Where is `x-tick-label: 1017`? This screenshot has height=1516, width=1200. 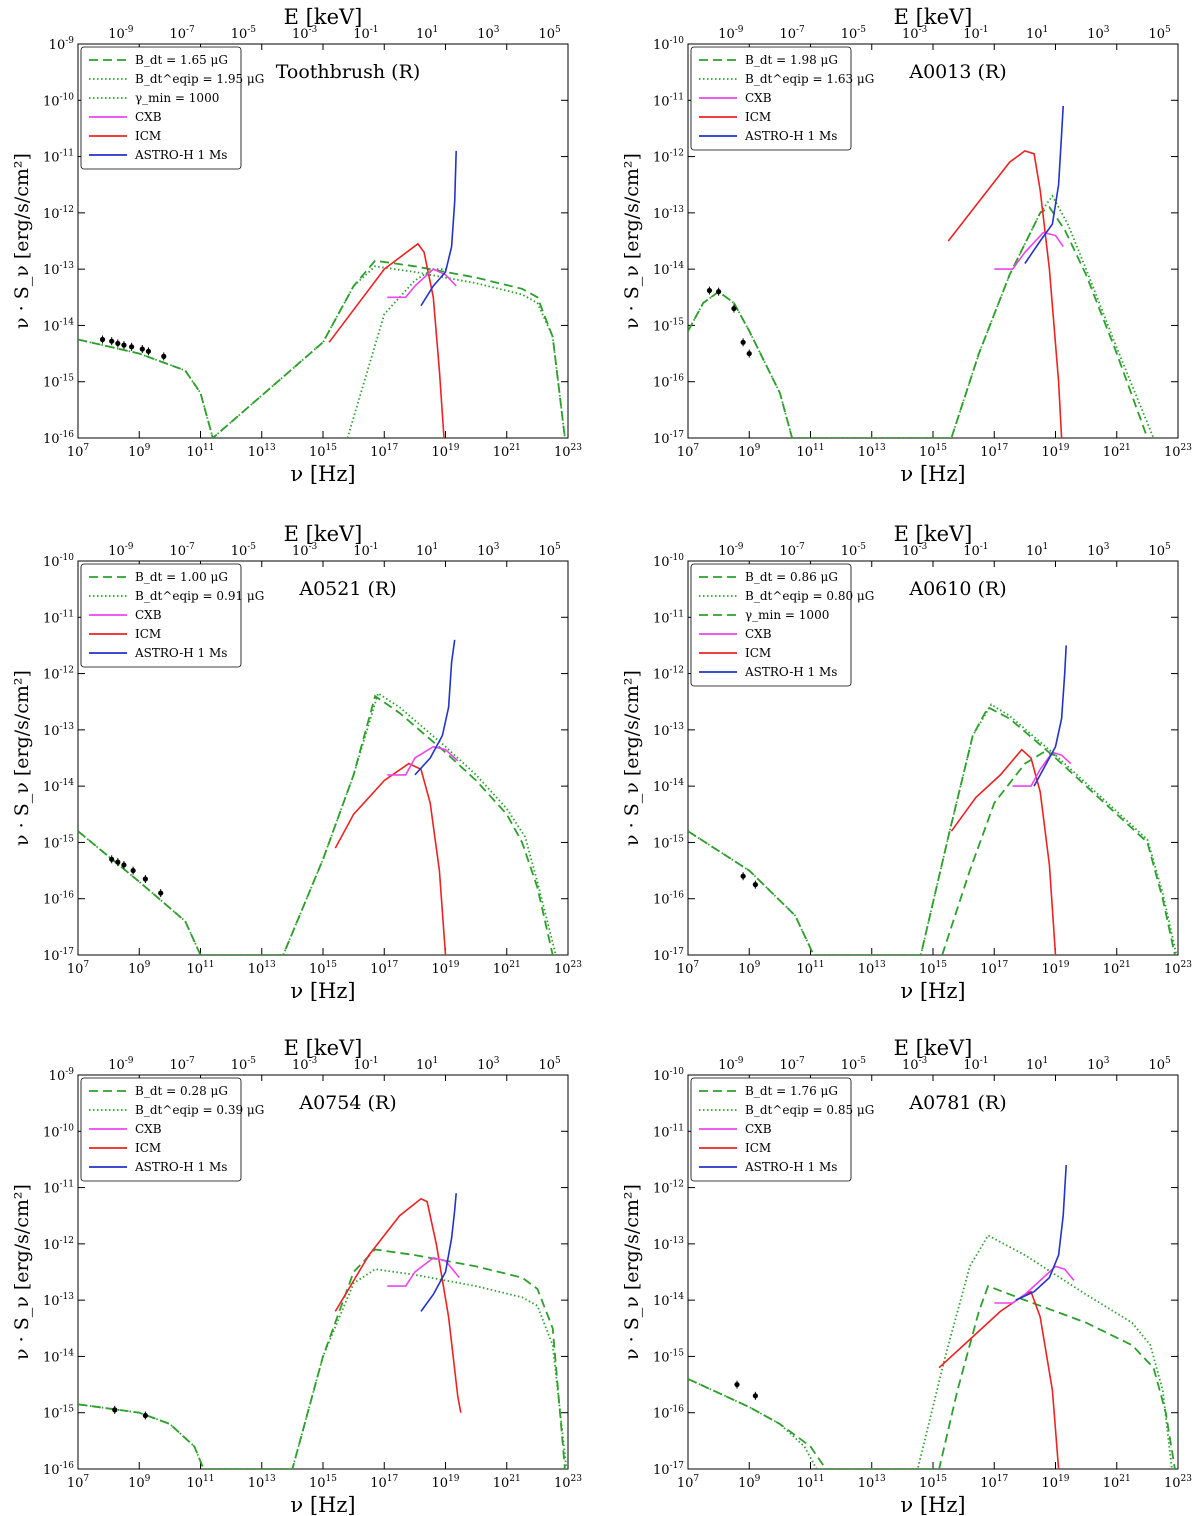
x-tick-label: 1017 is located at coordinates (384, 968).